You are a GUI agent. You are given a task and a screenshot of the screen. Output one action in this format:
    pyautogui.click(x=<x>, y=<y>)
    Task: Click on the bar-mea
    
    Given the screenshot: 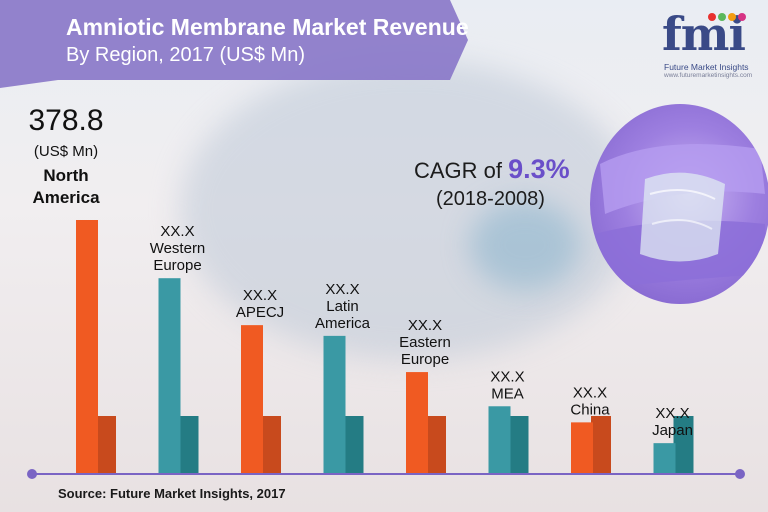 What is the action you would take?
    pyautogui.click(x=499, y=440)
    